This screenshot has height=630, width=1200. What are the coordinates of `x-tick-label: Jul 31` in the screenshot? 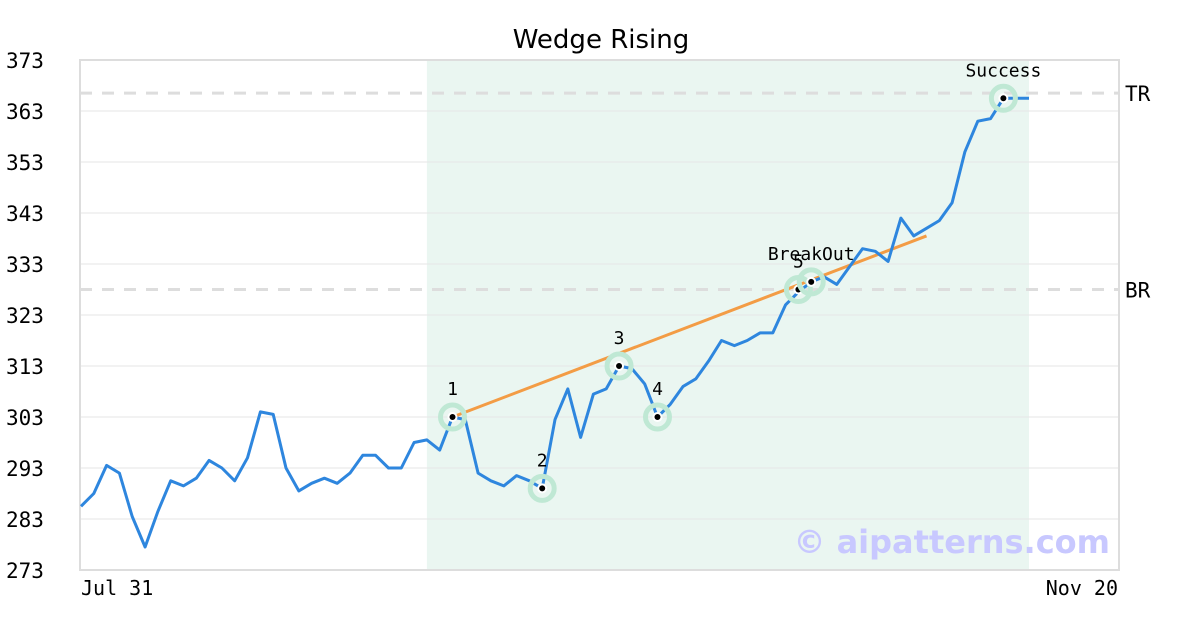 It's located at (117, 588).